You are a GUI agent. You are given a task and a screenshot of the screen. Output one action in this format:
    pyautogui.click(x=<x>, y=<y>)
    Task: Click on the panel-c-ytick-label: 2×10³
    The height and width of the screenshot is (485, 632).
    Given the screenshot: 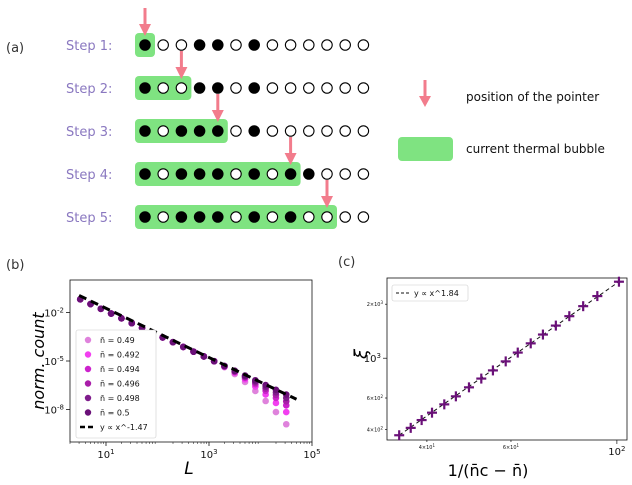 What is the action you would take?
    pyautogui.click(x=375, y=304)
    